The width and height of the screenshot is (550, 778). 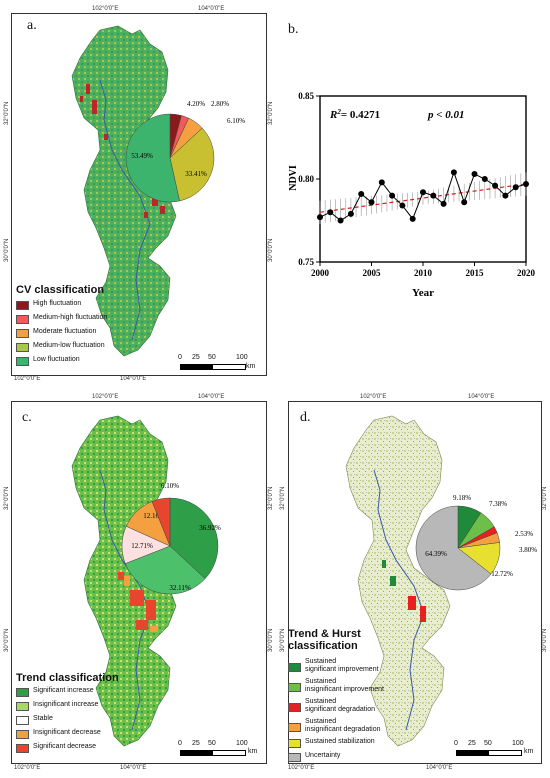 I want to click on pie-c: 36.92% 32.11% 12.71% 12.16% 6.10%, so click(x=171, y=538).